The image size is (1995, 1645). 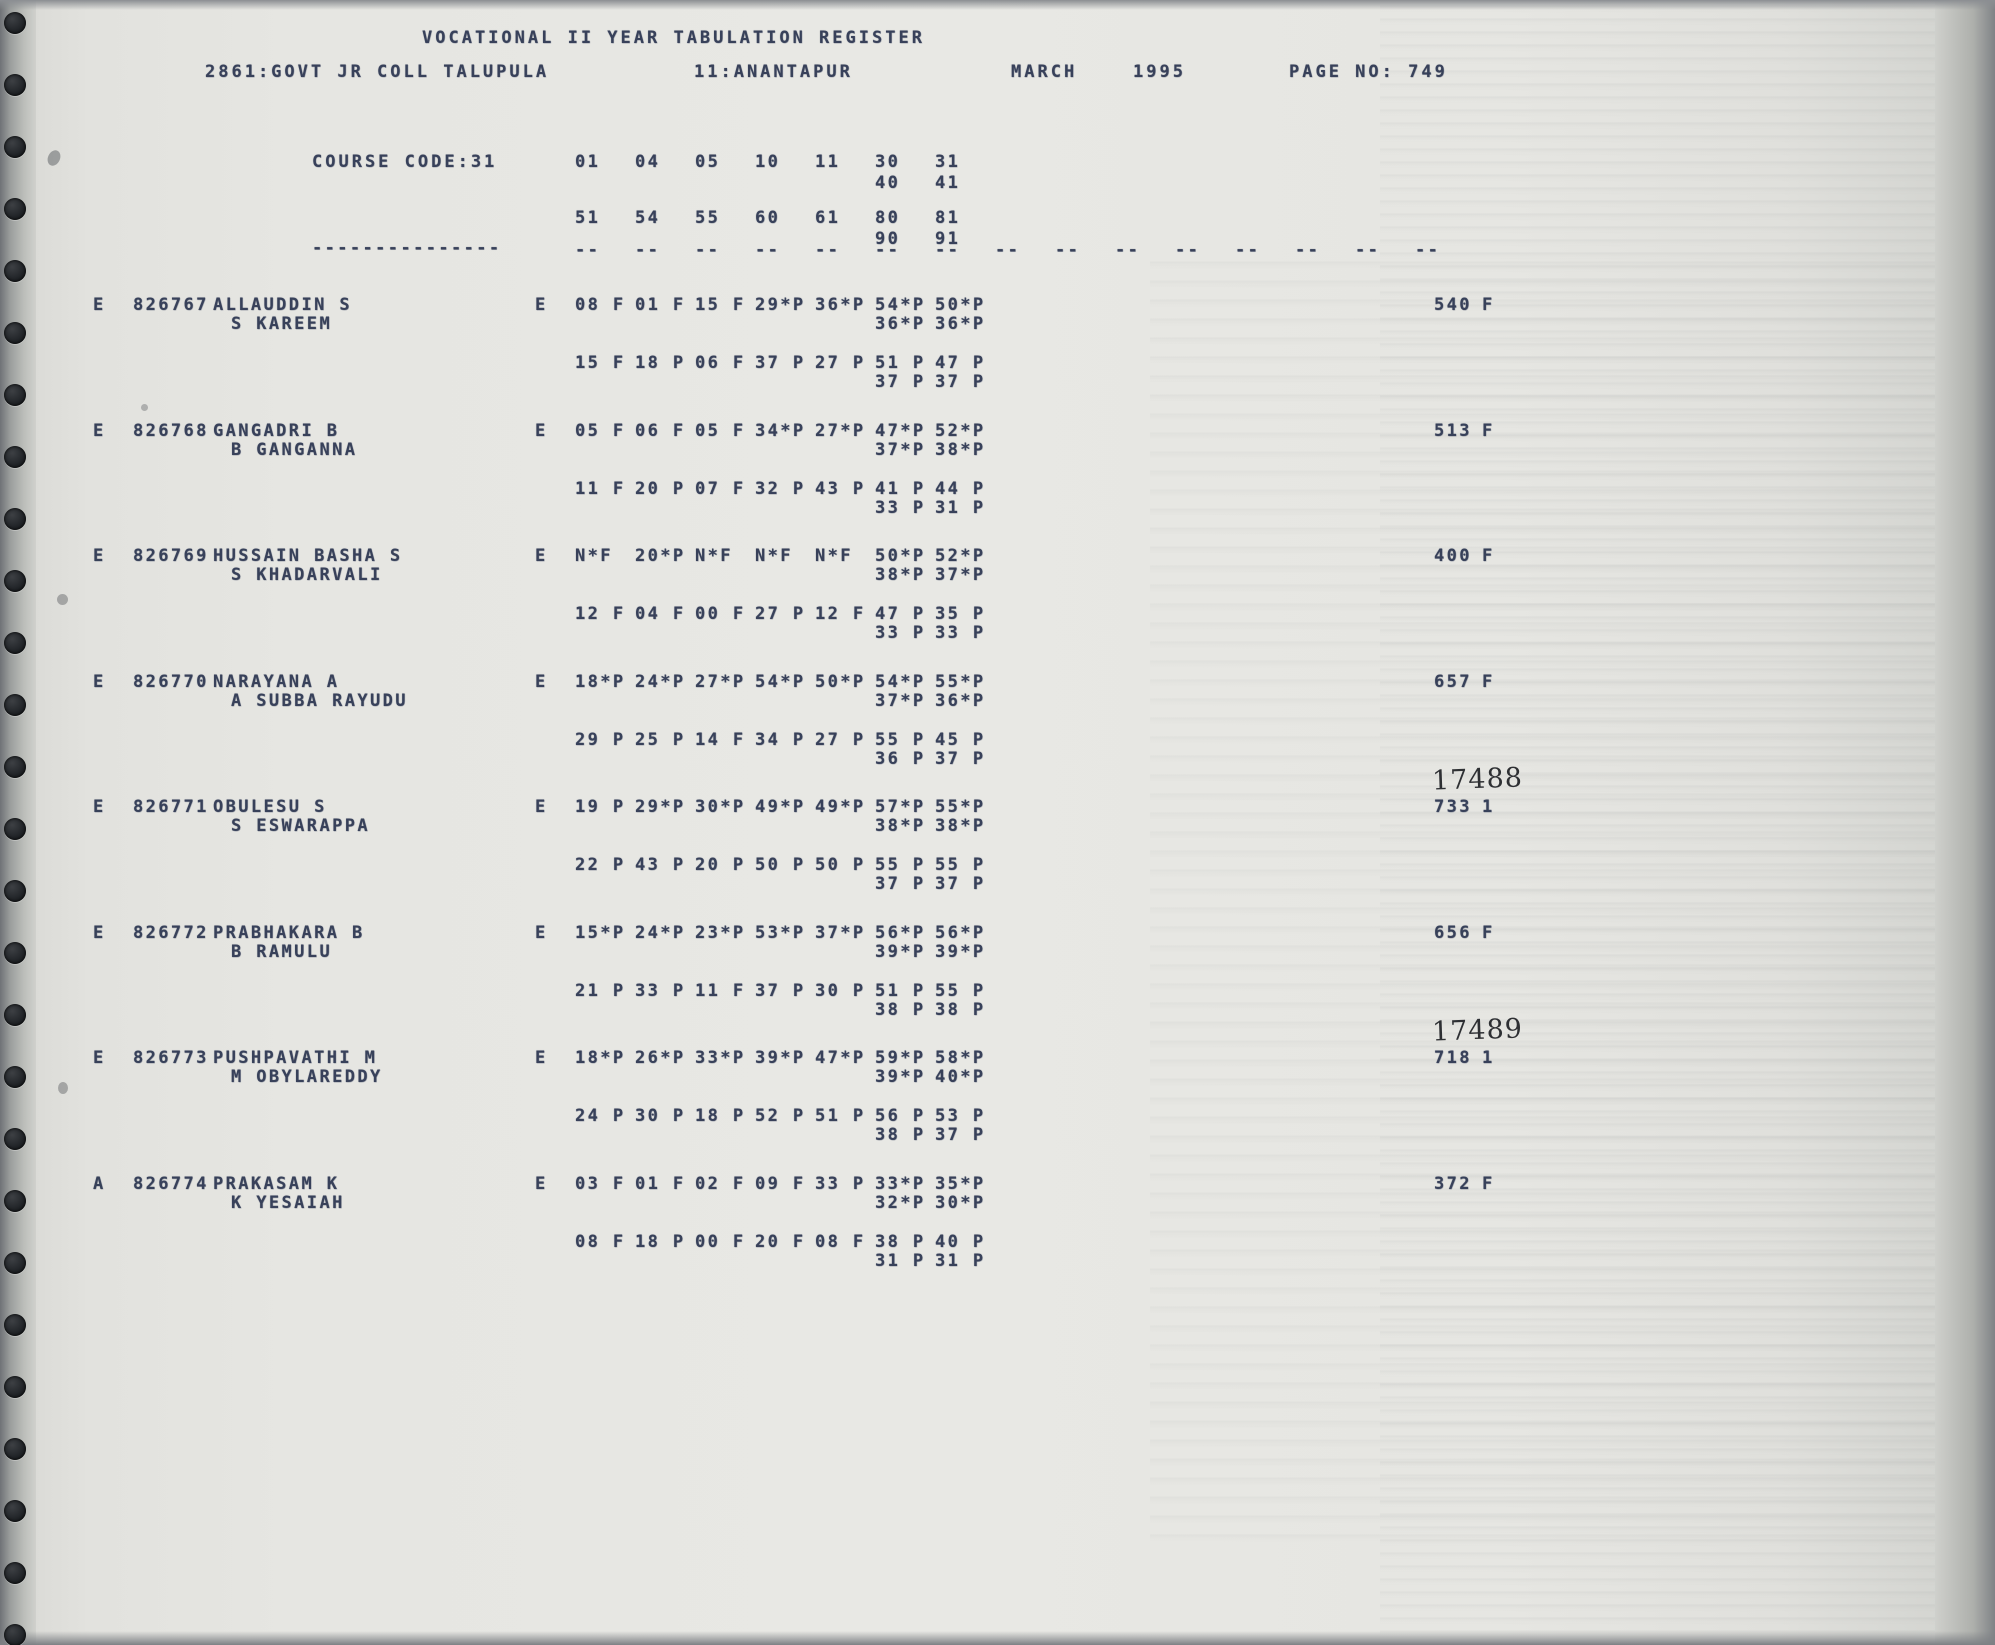 What do you see at coordinates (900, 1077) in the screenshot?
I see `theory-mark-extra: 39*P` at bounding box center [900, 1077].